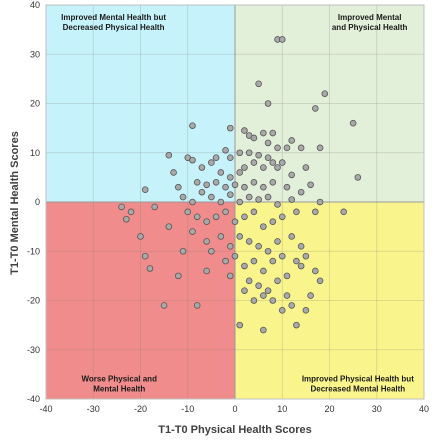 The width and height of the screenshot is (436, 440). I want to click on x-tick-label: 10, so click(282, 409).